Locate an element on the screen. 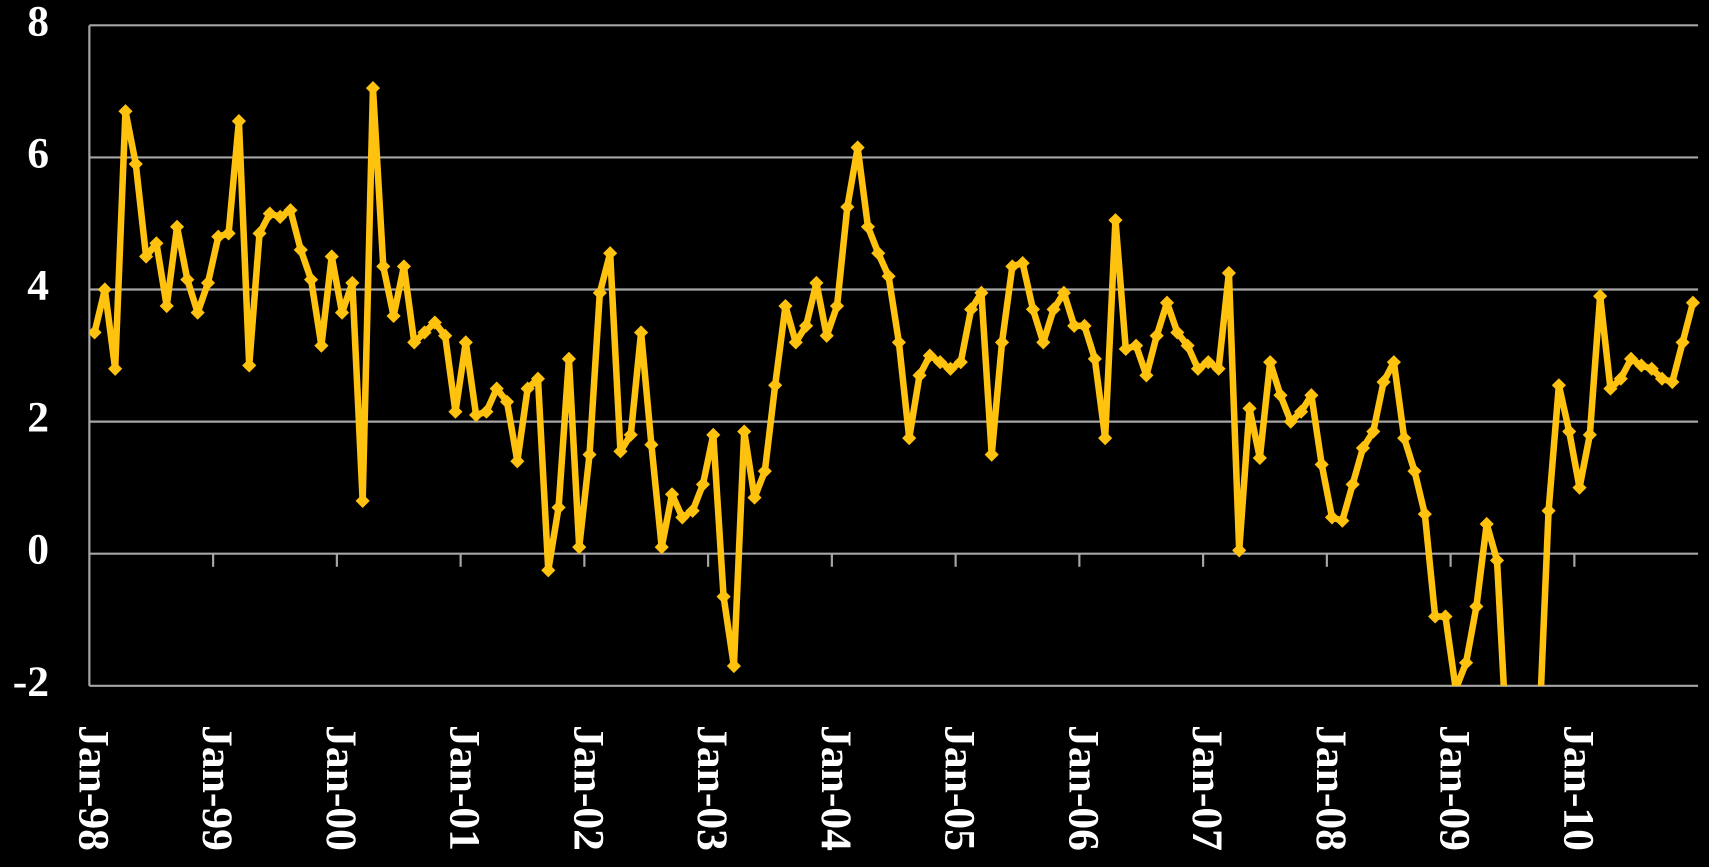 The width and height of the screenshot is (1709, 867). x-tick-label: Jan-10 is located at coordinates (1578, 788).